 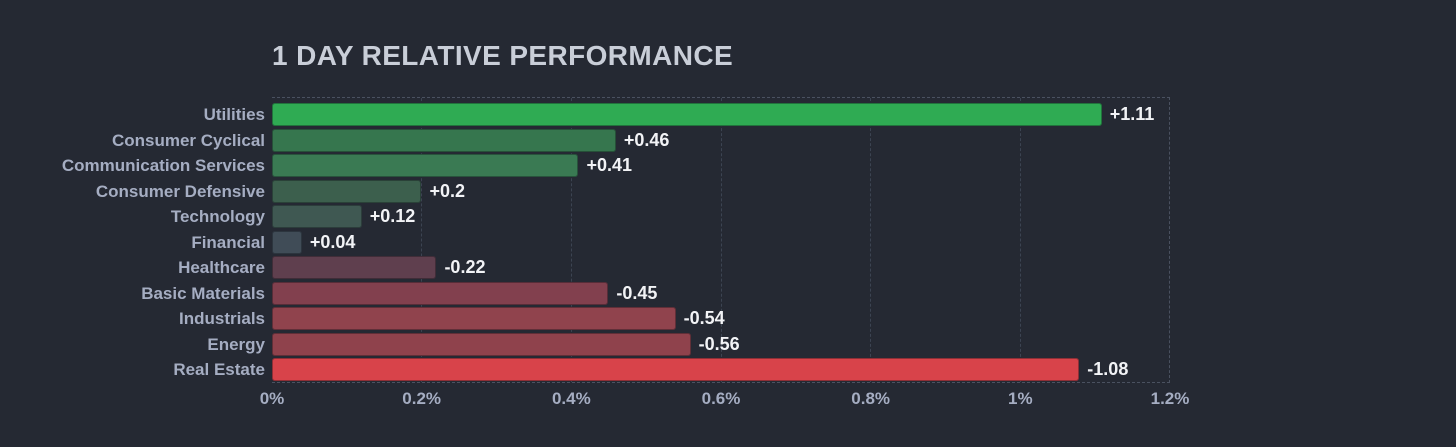 I want to click on value-label: +1.11, so click(x=1132, y=114).